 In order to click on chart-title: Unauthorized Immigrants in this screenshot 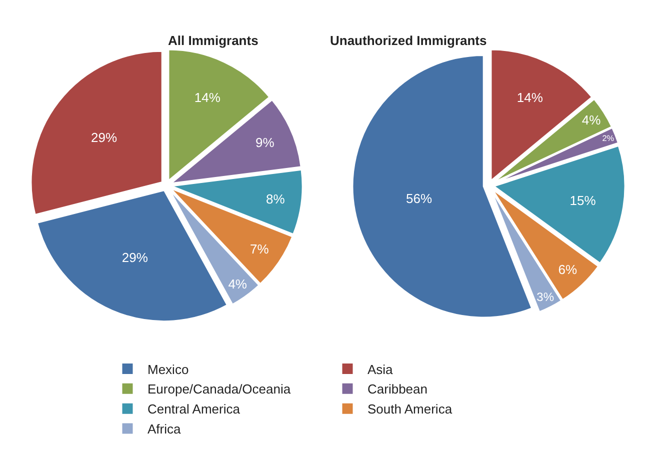, I will do `click(408, 40)`.